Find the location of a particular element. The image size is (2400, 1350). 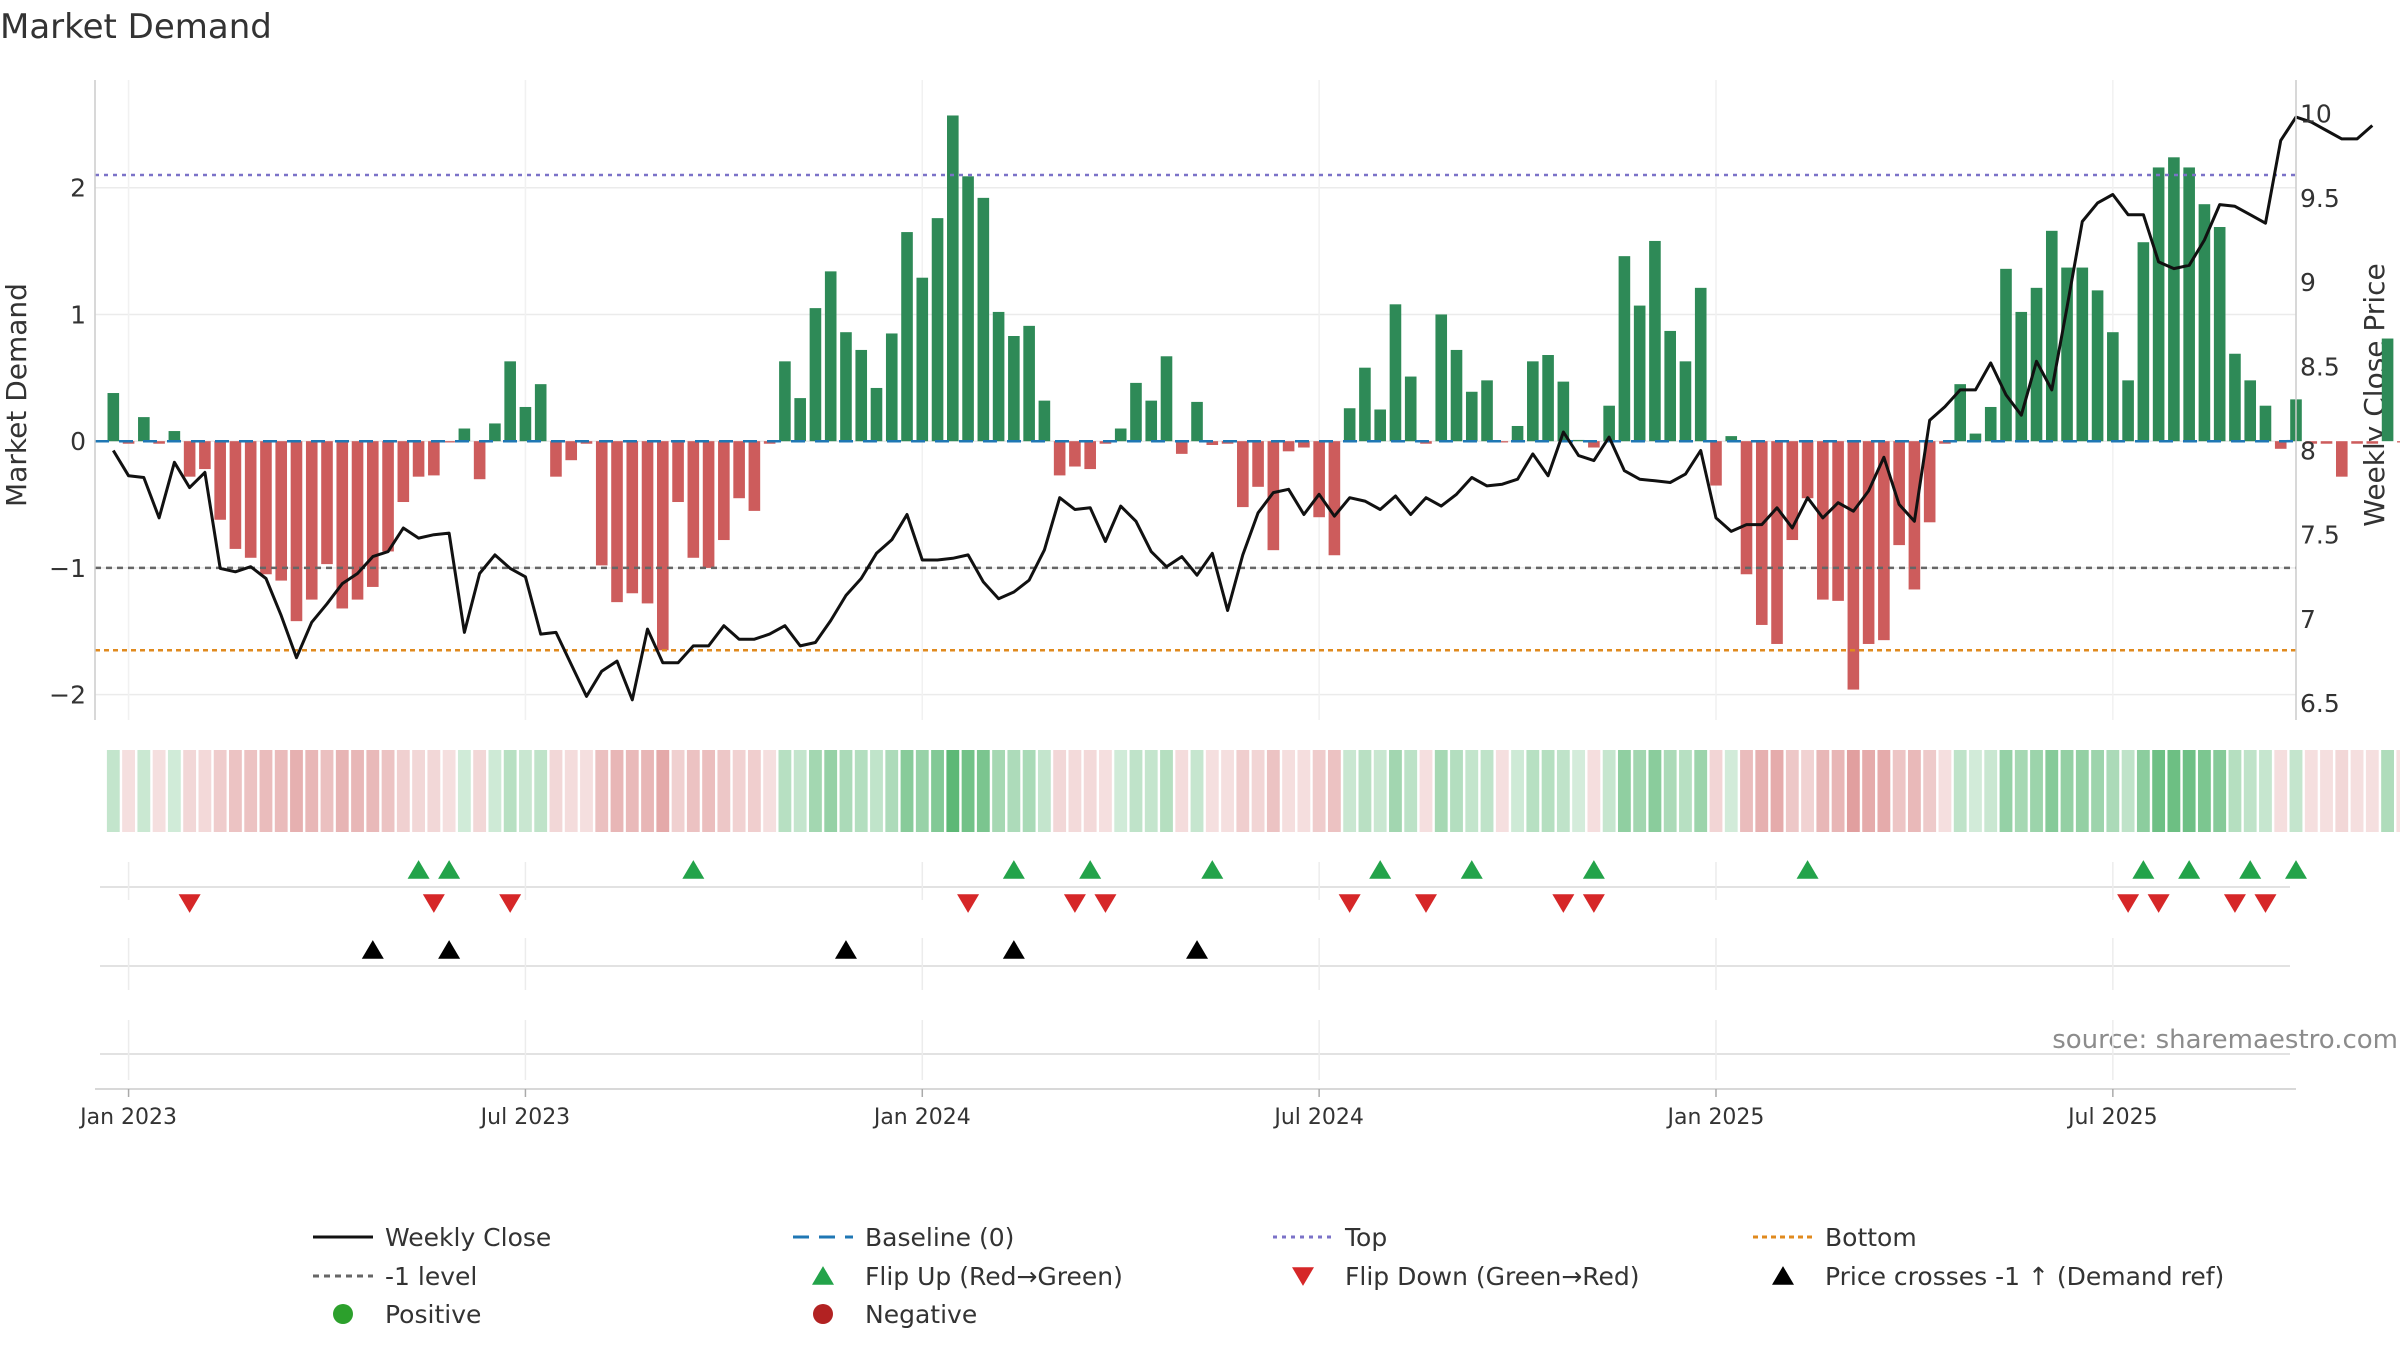

y2-tick-label: 7.5 is located at coordinates (2320, 535).